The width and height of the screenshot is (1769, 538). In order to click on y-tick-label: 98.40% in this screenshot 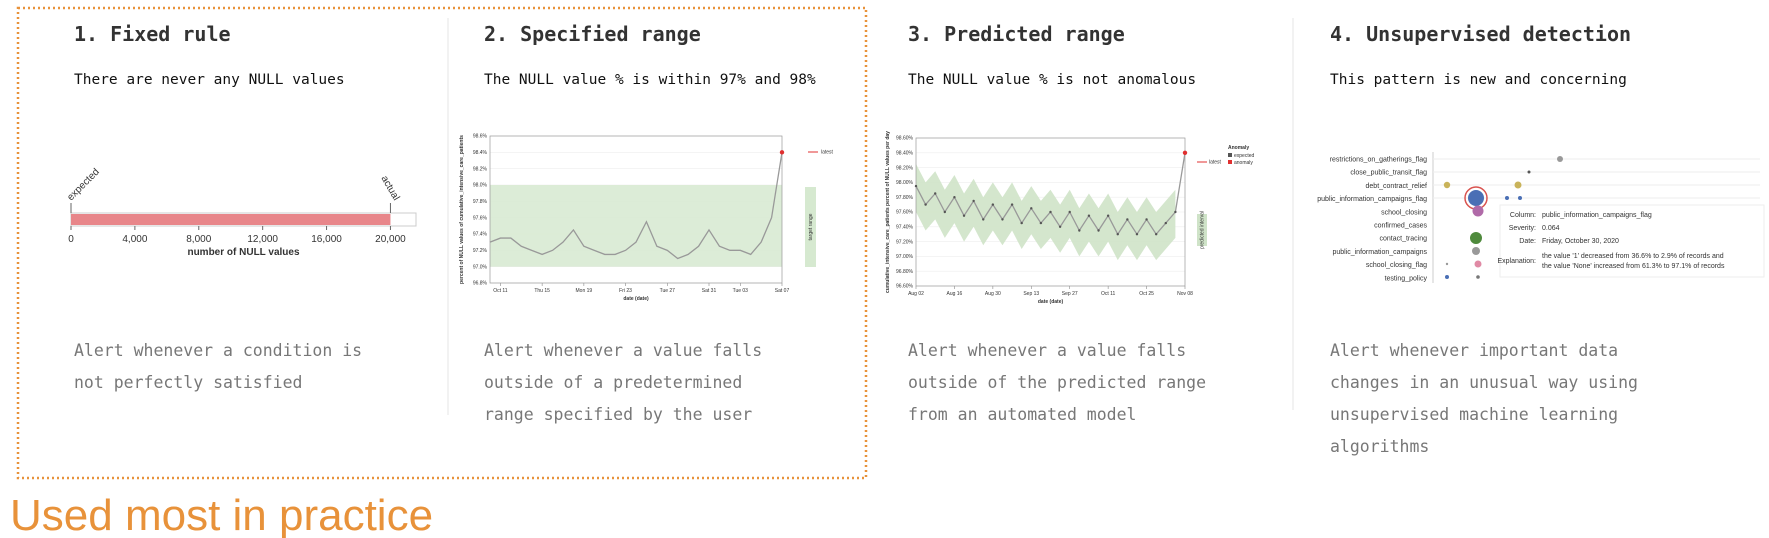, I will do `click(905, 154)`.